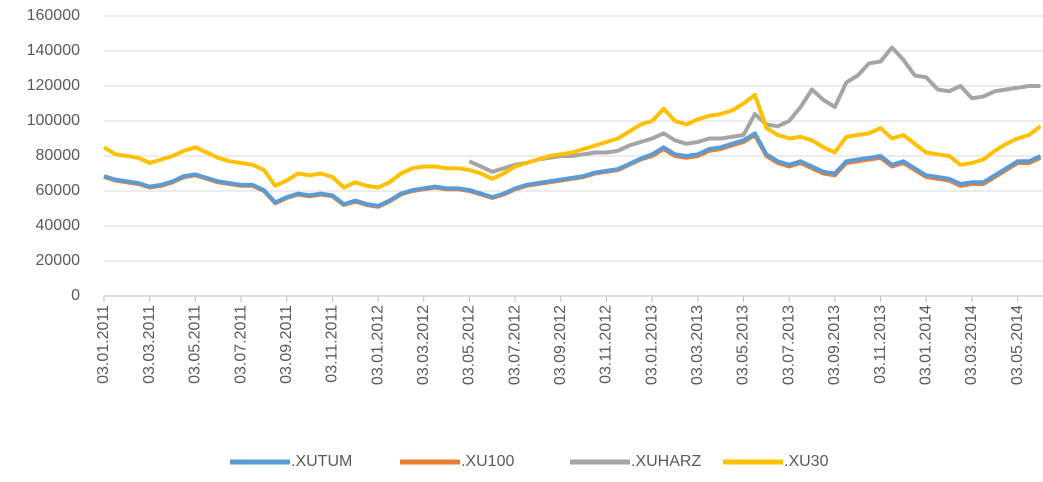 This screenshot has width=1043, height=482. Describe the element at coordinates (1017, 345) in the screenshot. I see `x-tick-label: 03.05.2014` at that location.